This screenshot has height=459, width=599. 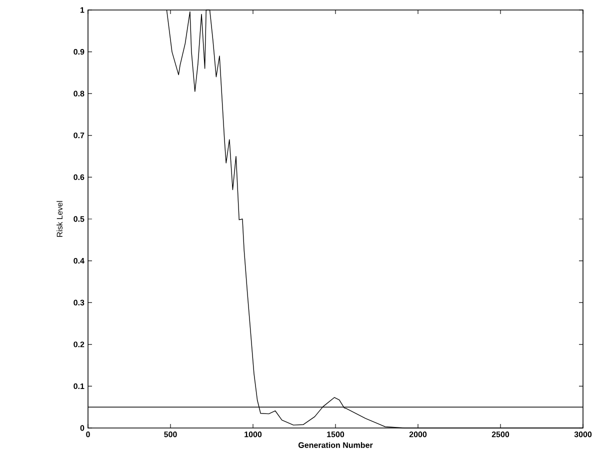 I want to click on y-tick-label: 0.5, so click(x=79, y=219).